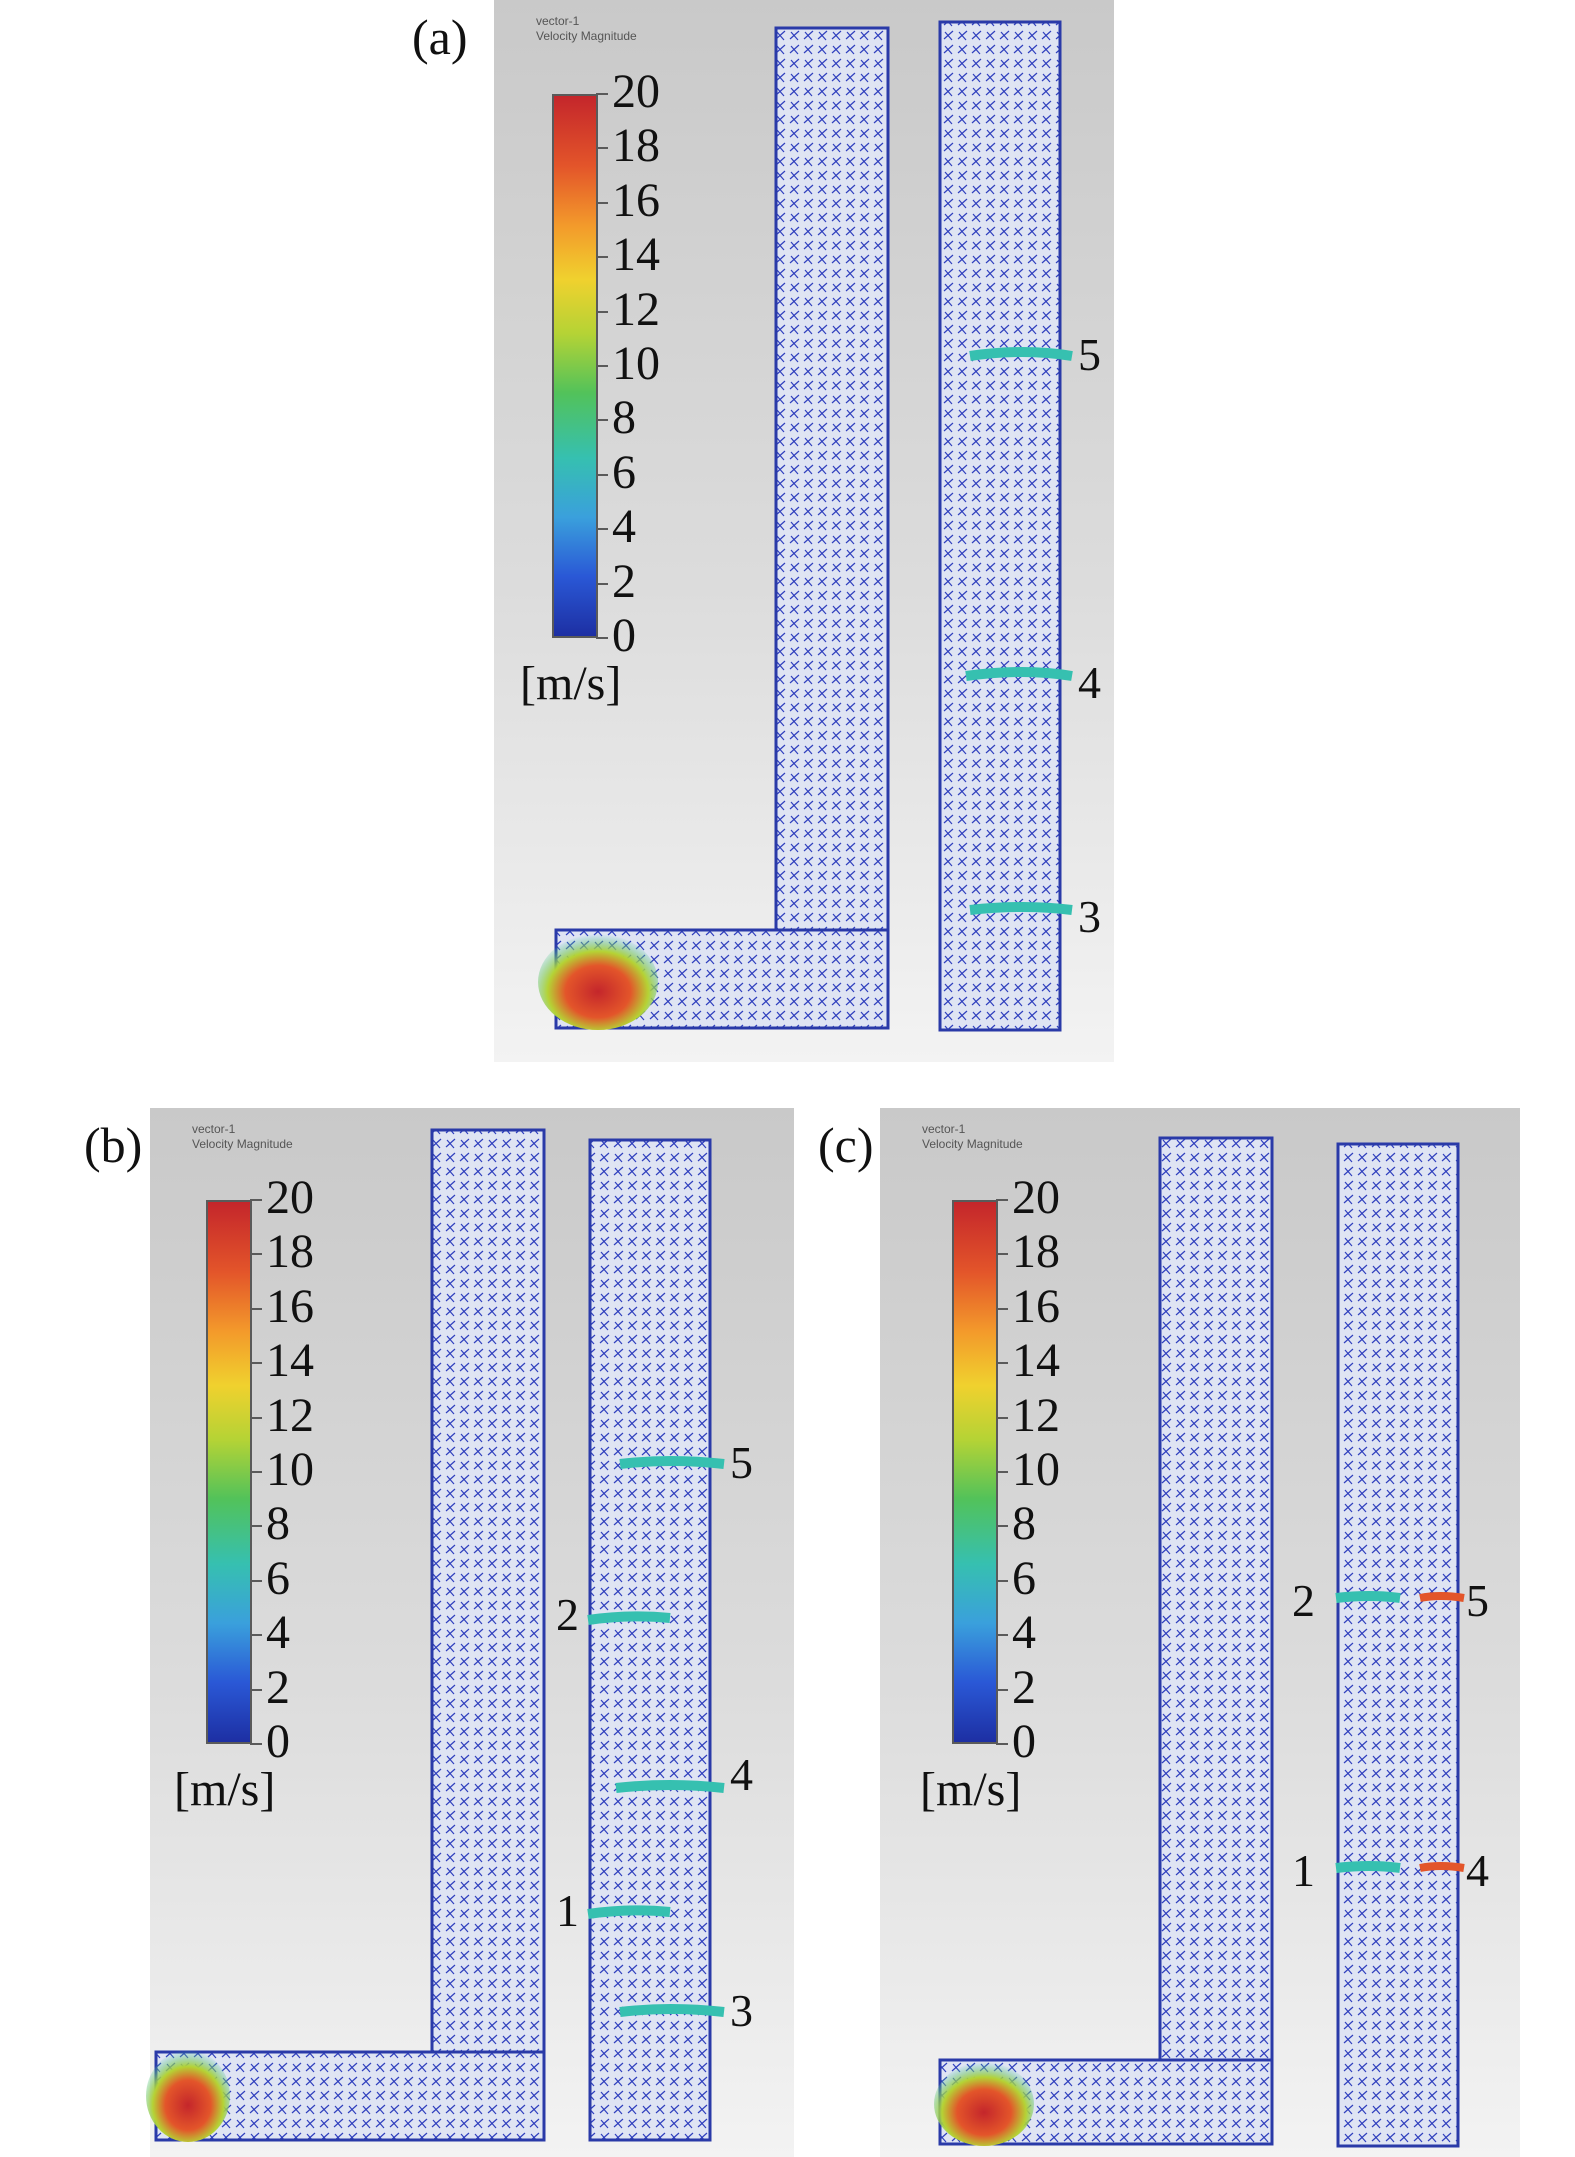 The image size is (1575, 2157). Describe the element at coordinates (1216, 1641) in the screenshot. I see `panel-c-riser-left` at that location.